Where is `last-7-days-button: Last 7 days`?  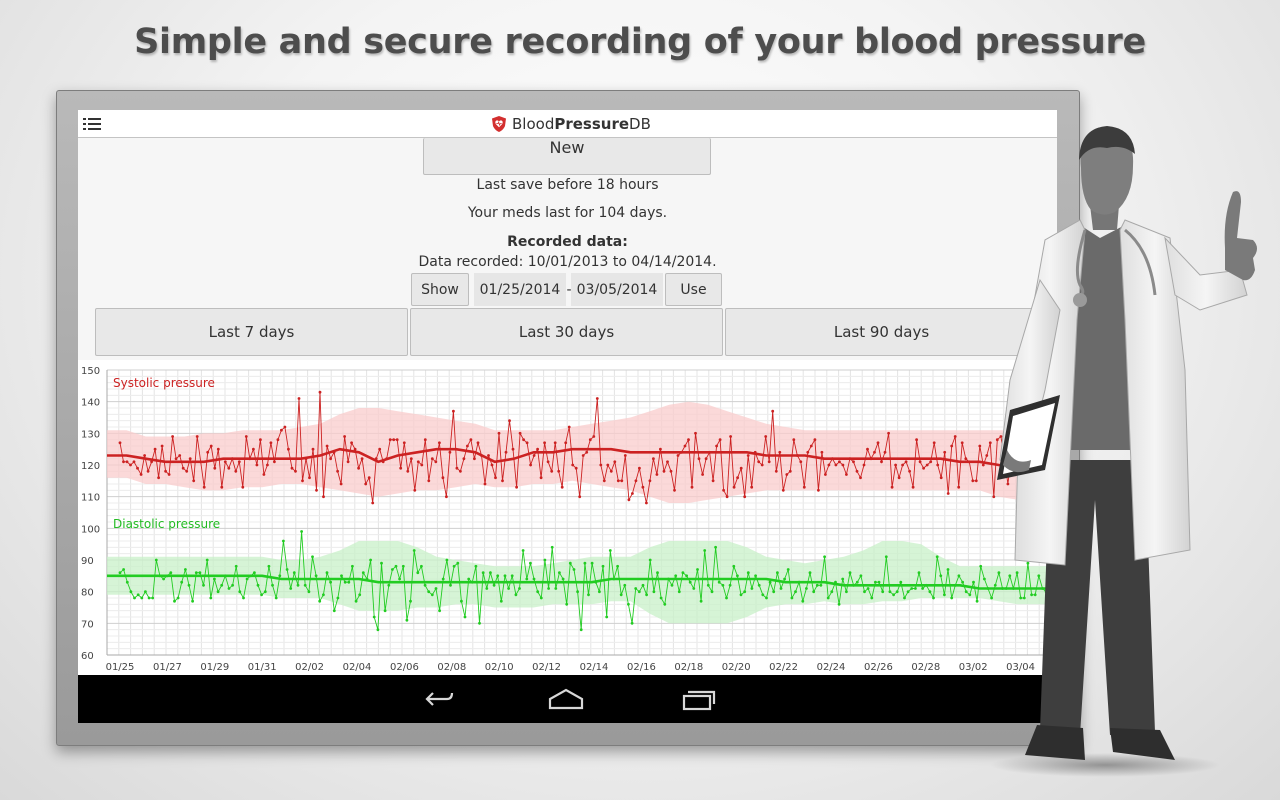 last-7-days-button: Last 7 days is located at coordinates (251, 332).